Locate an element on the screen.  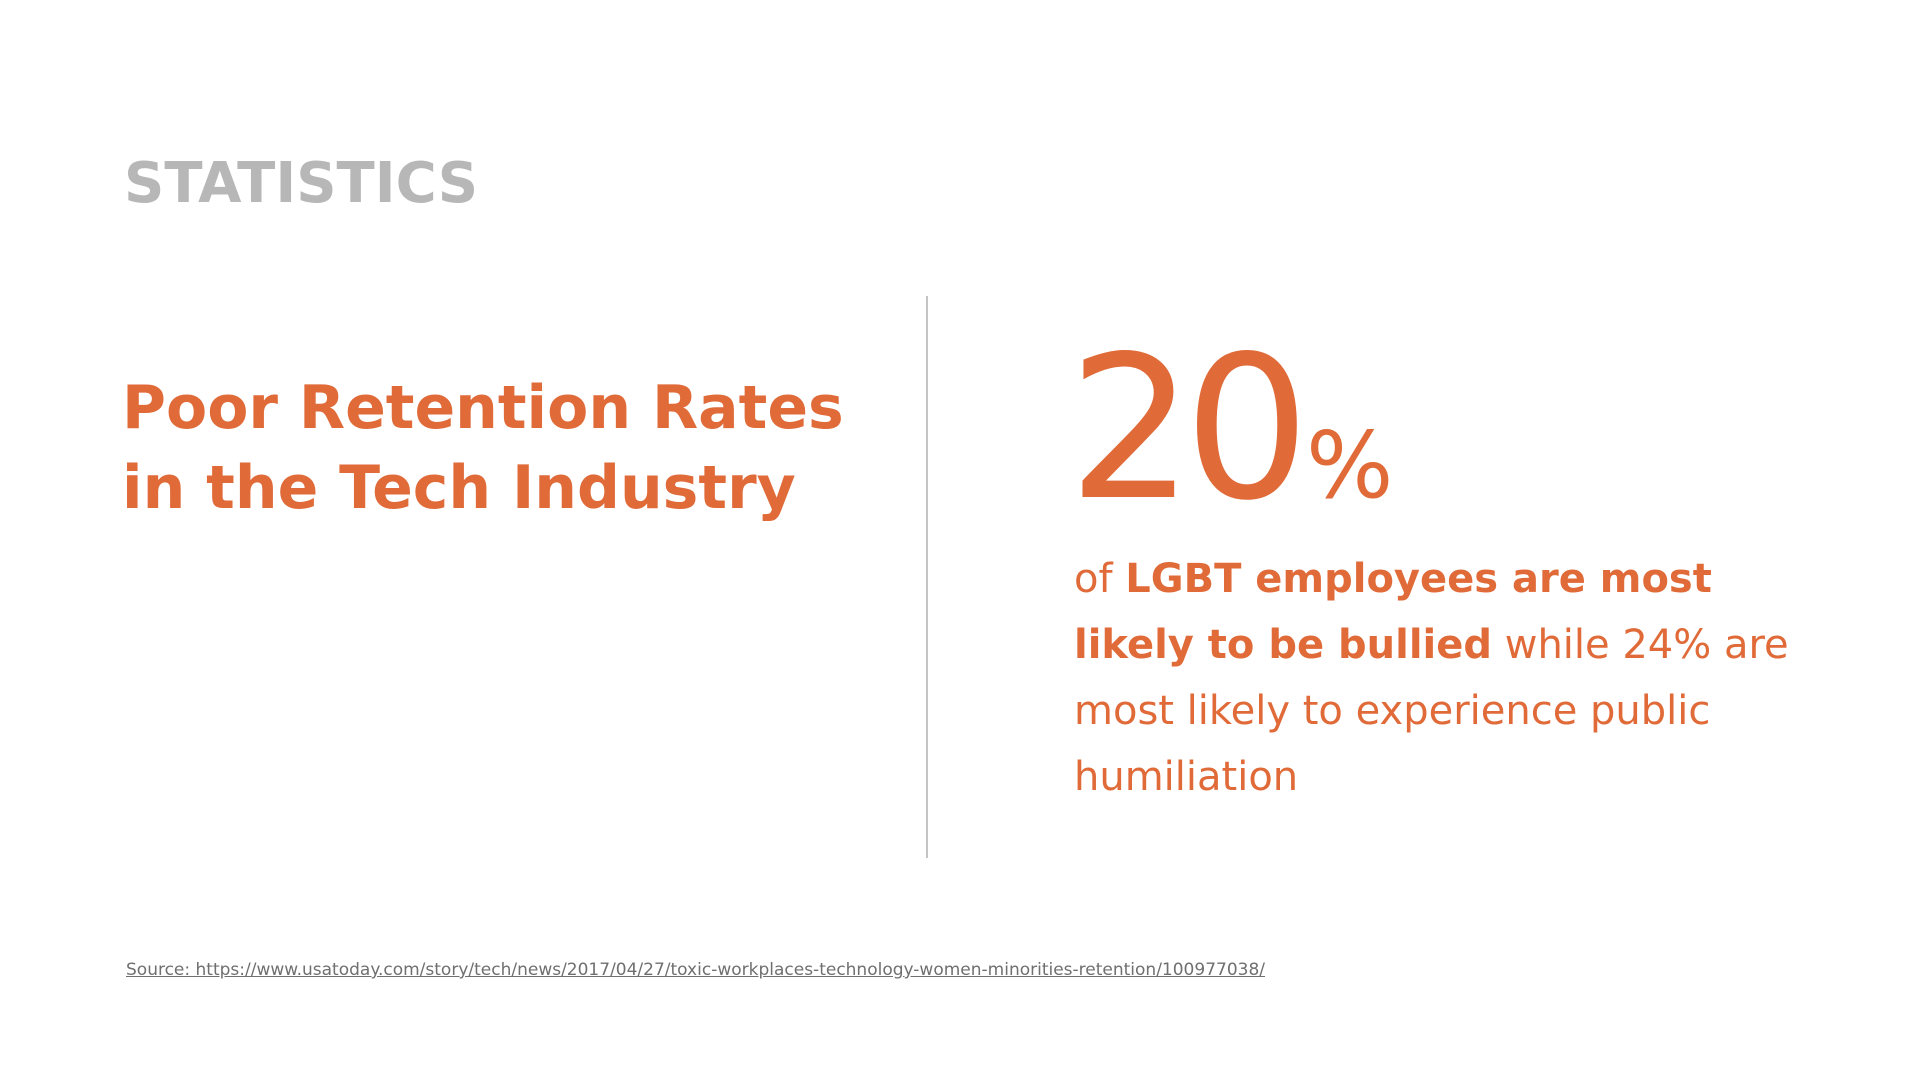
headline-line-2: in the Tech Industry is located at coordinates (459, 488).